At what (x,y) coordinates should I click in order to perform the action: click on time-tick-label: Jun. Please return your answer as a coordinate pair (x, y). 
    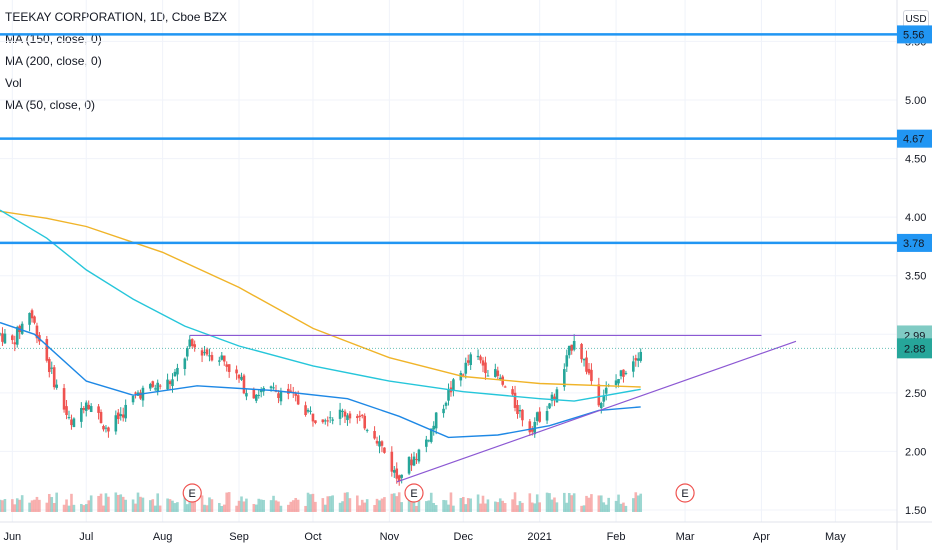
    Looking at the image, I should click on (12, 537).